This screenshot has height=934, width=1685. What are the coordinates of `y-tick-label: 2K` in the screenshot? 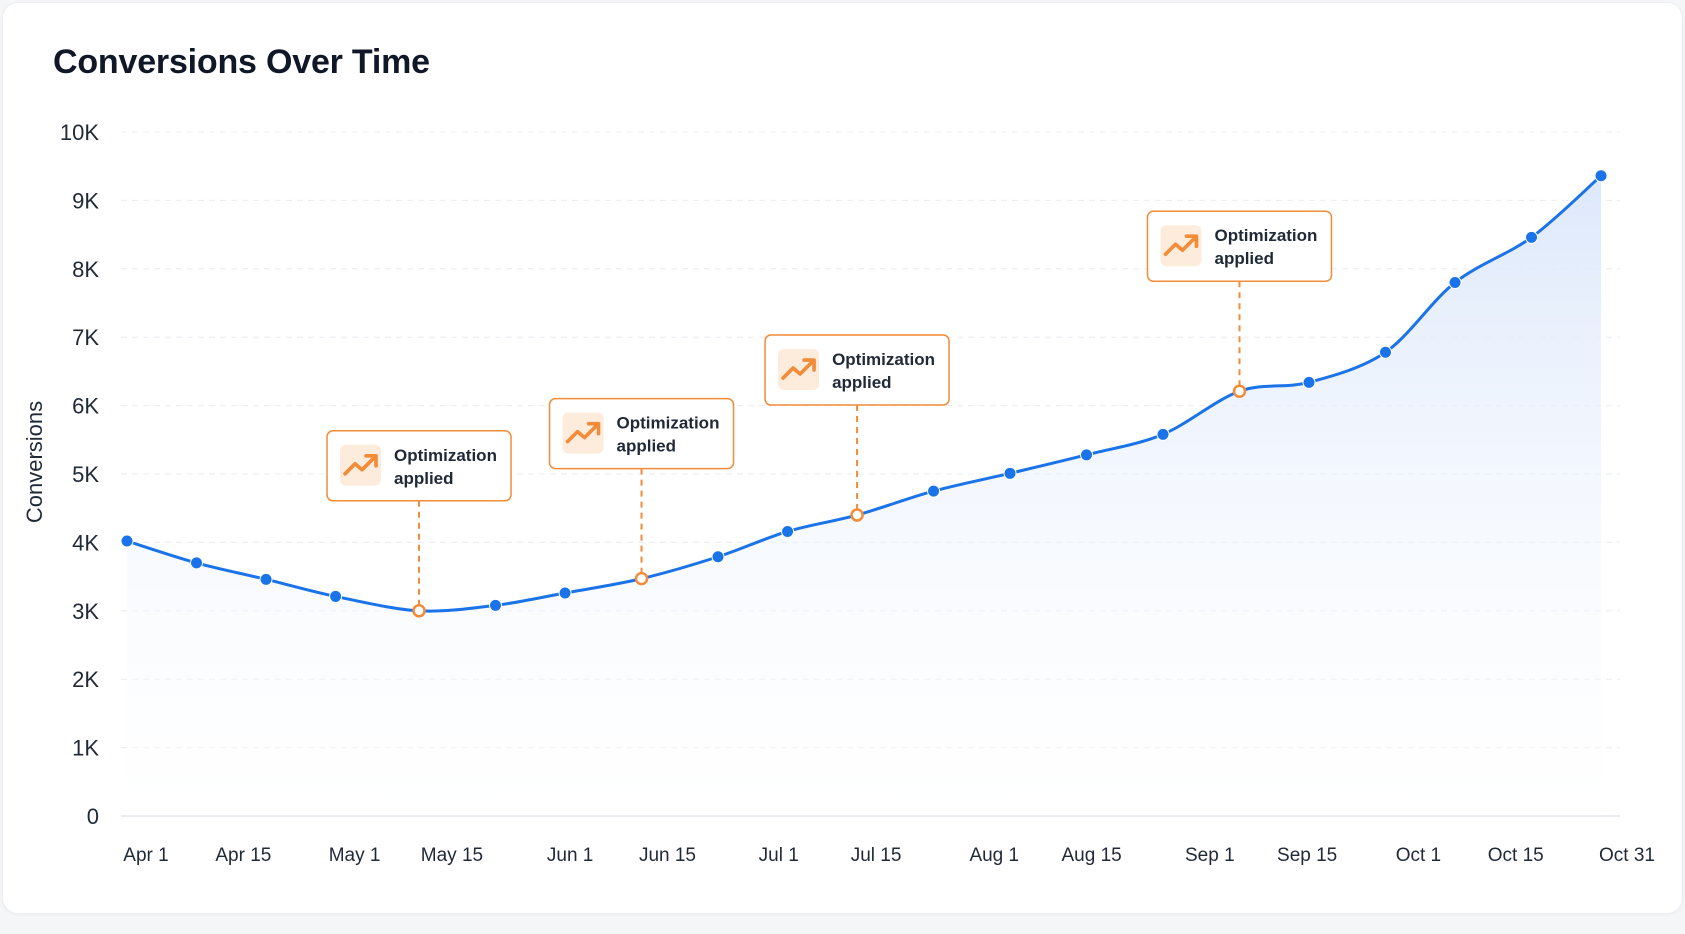 It's located at (85, 679).